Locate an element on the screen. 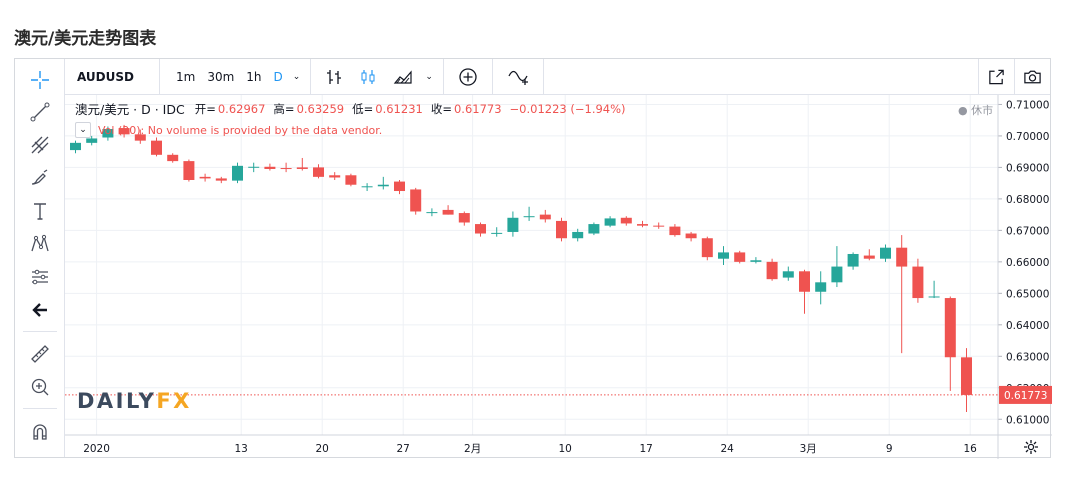 The image size is (1080, 477). y-tick-label: 0.71000 is located at coordinates (1027, 105).